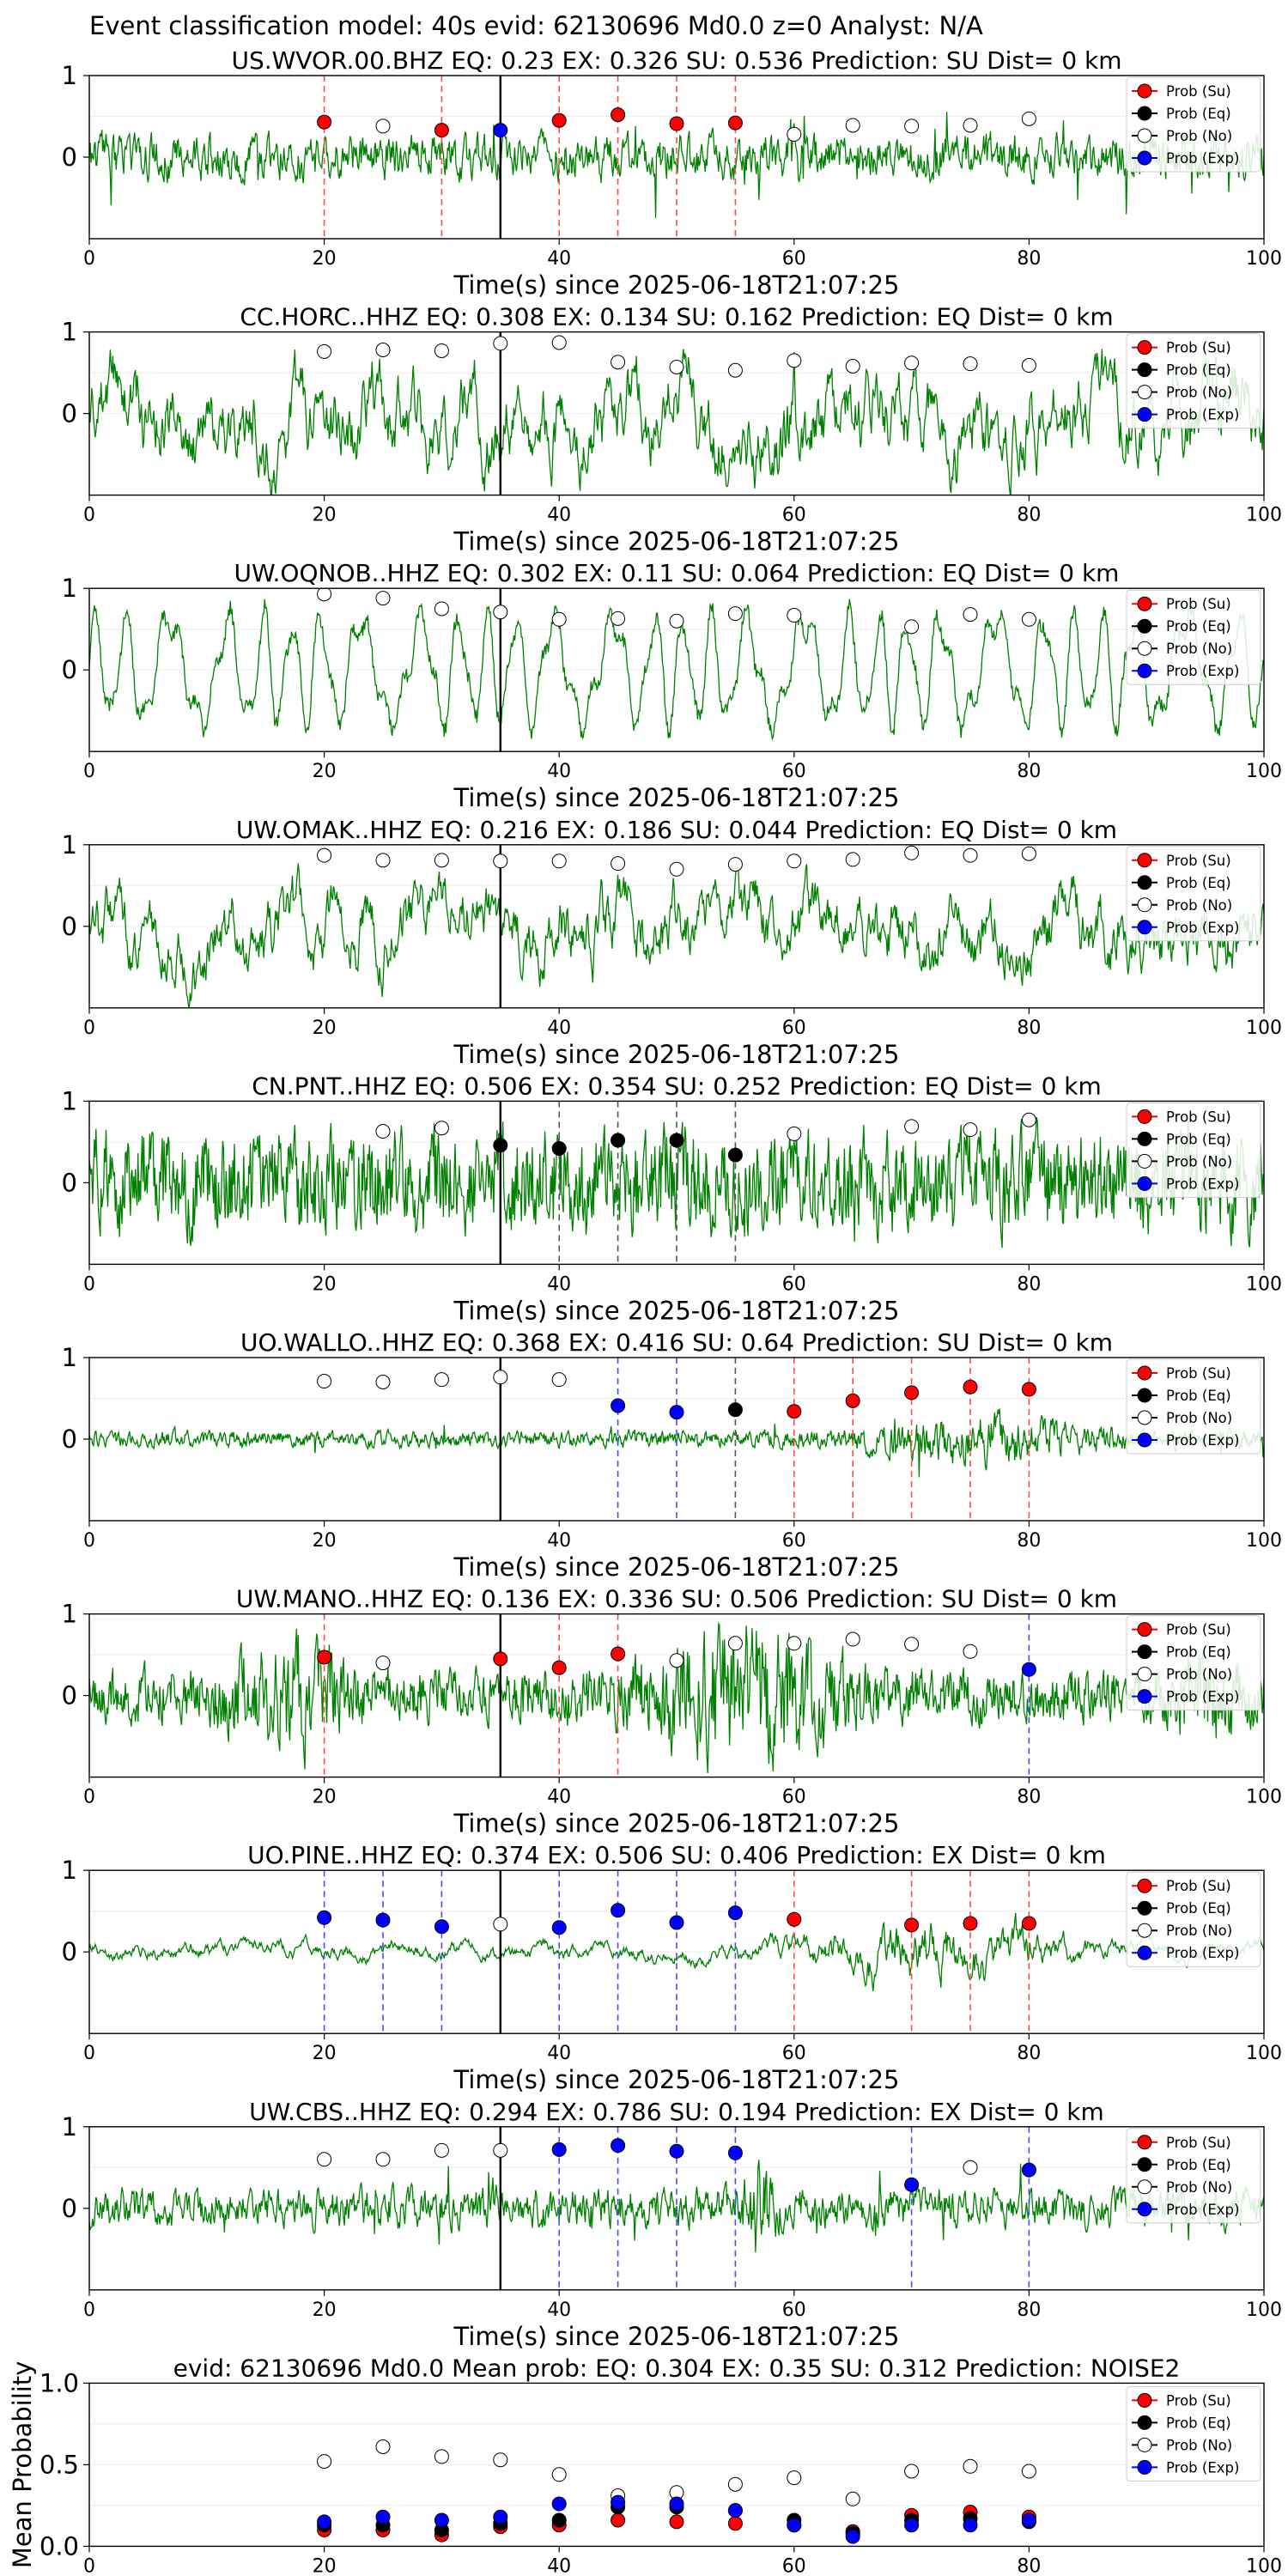  What do you see at coordinates (1199, 348) in the screenshot?
I see `legend-label: Prob (Su)` at bounding box center [1199, 348].